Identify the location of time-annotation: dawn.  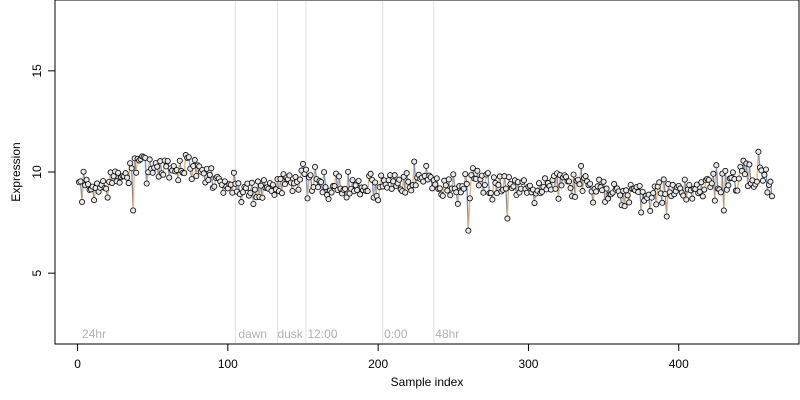
(252, 334).